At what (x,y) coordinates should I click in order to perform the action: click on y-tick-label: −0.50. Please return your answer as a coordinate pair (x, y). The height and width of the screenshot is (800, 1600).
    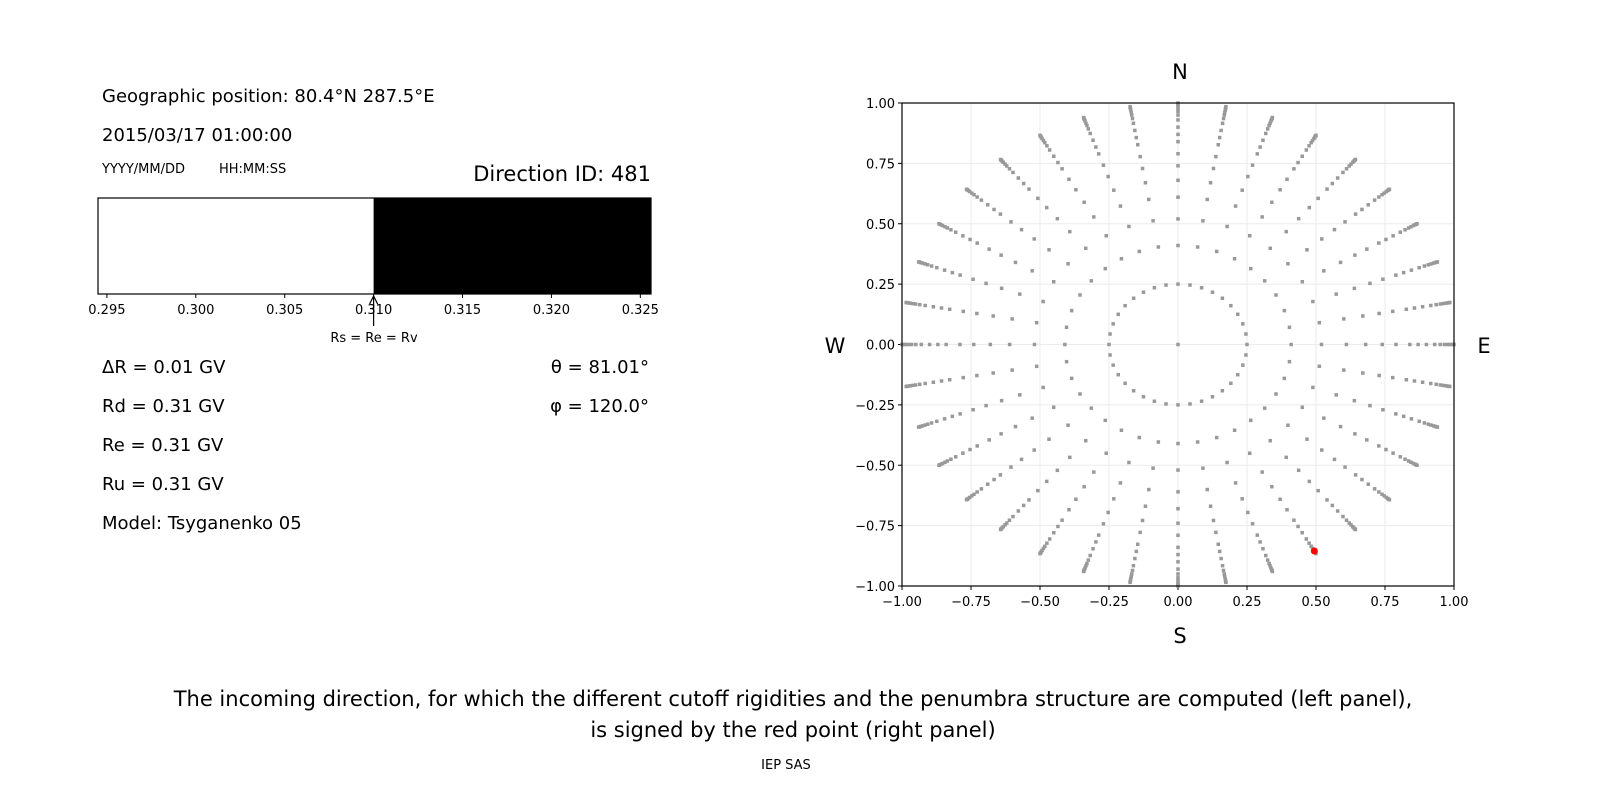
    Looking at the image, I should click on (875, 466).